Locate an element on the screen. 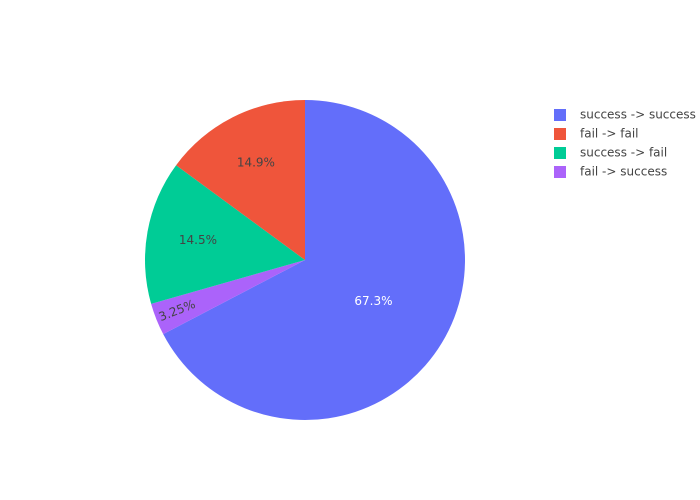 This screenshot has height=500, width=700. legend-label: success -> success is located at coordinates (638, 115).